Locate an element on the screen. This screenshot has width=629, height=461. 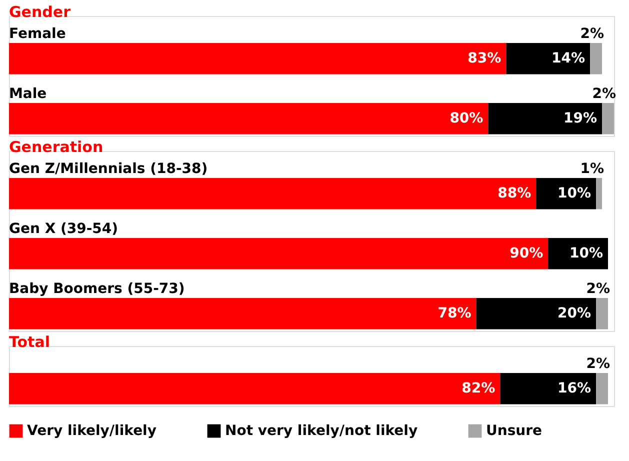
legend-label: Unsure is located at coordinates (514, 431).